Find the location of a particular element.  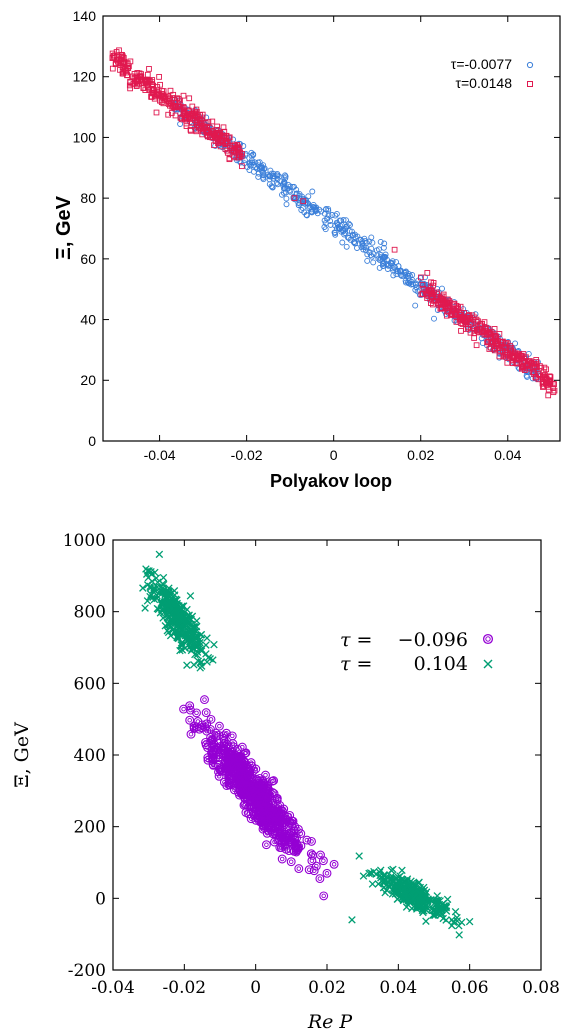

legend-marker-cross is located at coordinates (488, 664).